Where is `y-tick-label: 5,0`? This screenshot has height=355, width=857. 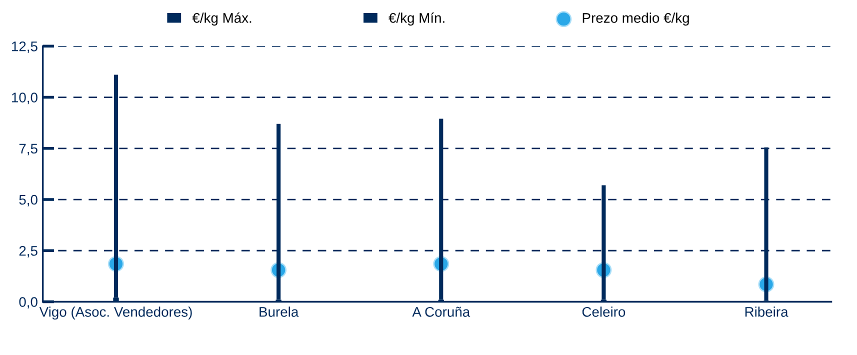
y-tick-label: 5,0 is located at coordinates (28, 200).